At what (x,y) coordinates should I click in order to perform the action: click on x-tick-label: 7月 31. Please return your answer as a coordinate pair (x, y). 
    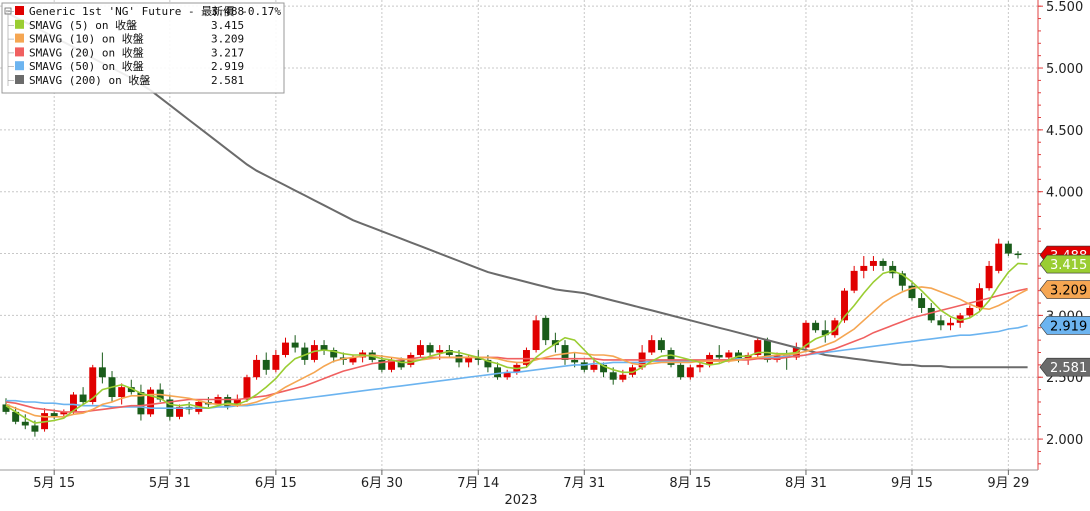
    Looking at the image, I should click on (584, 483).